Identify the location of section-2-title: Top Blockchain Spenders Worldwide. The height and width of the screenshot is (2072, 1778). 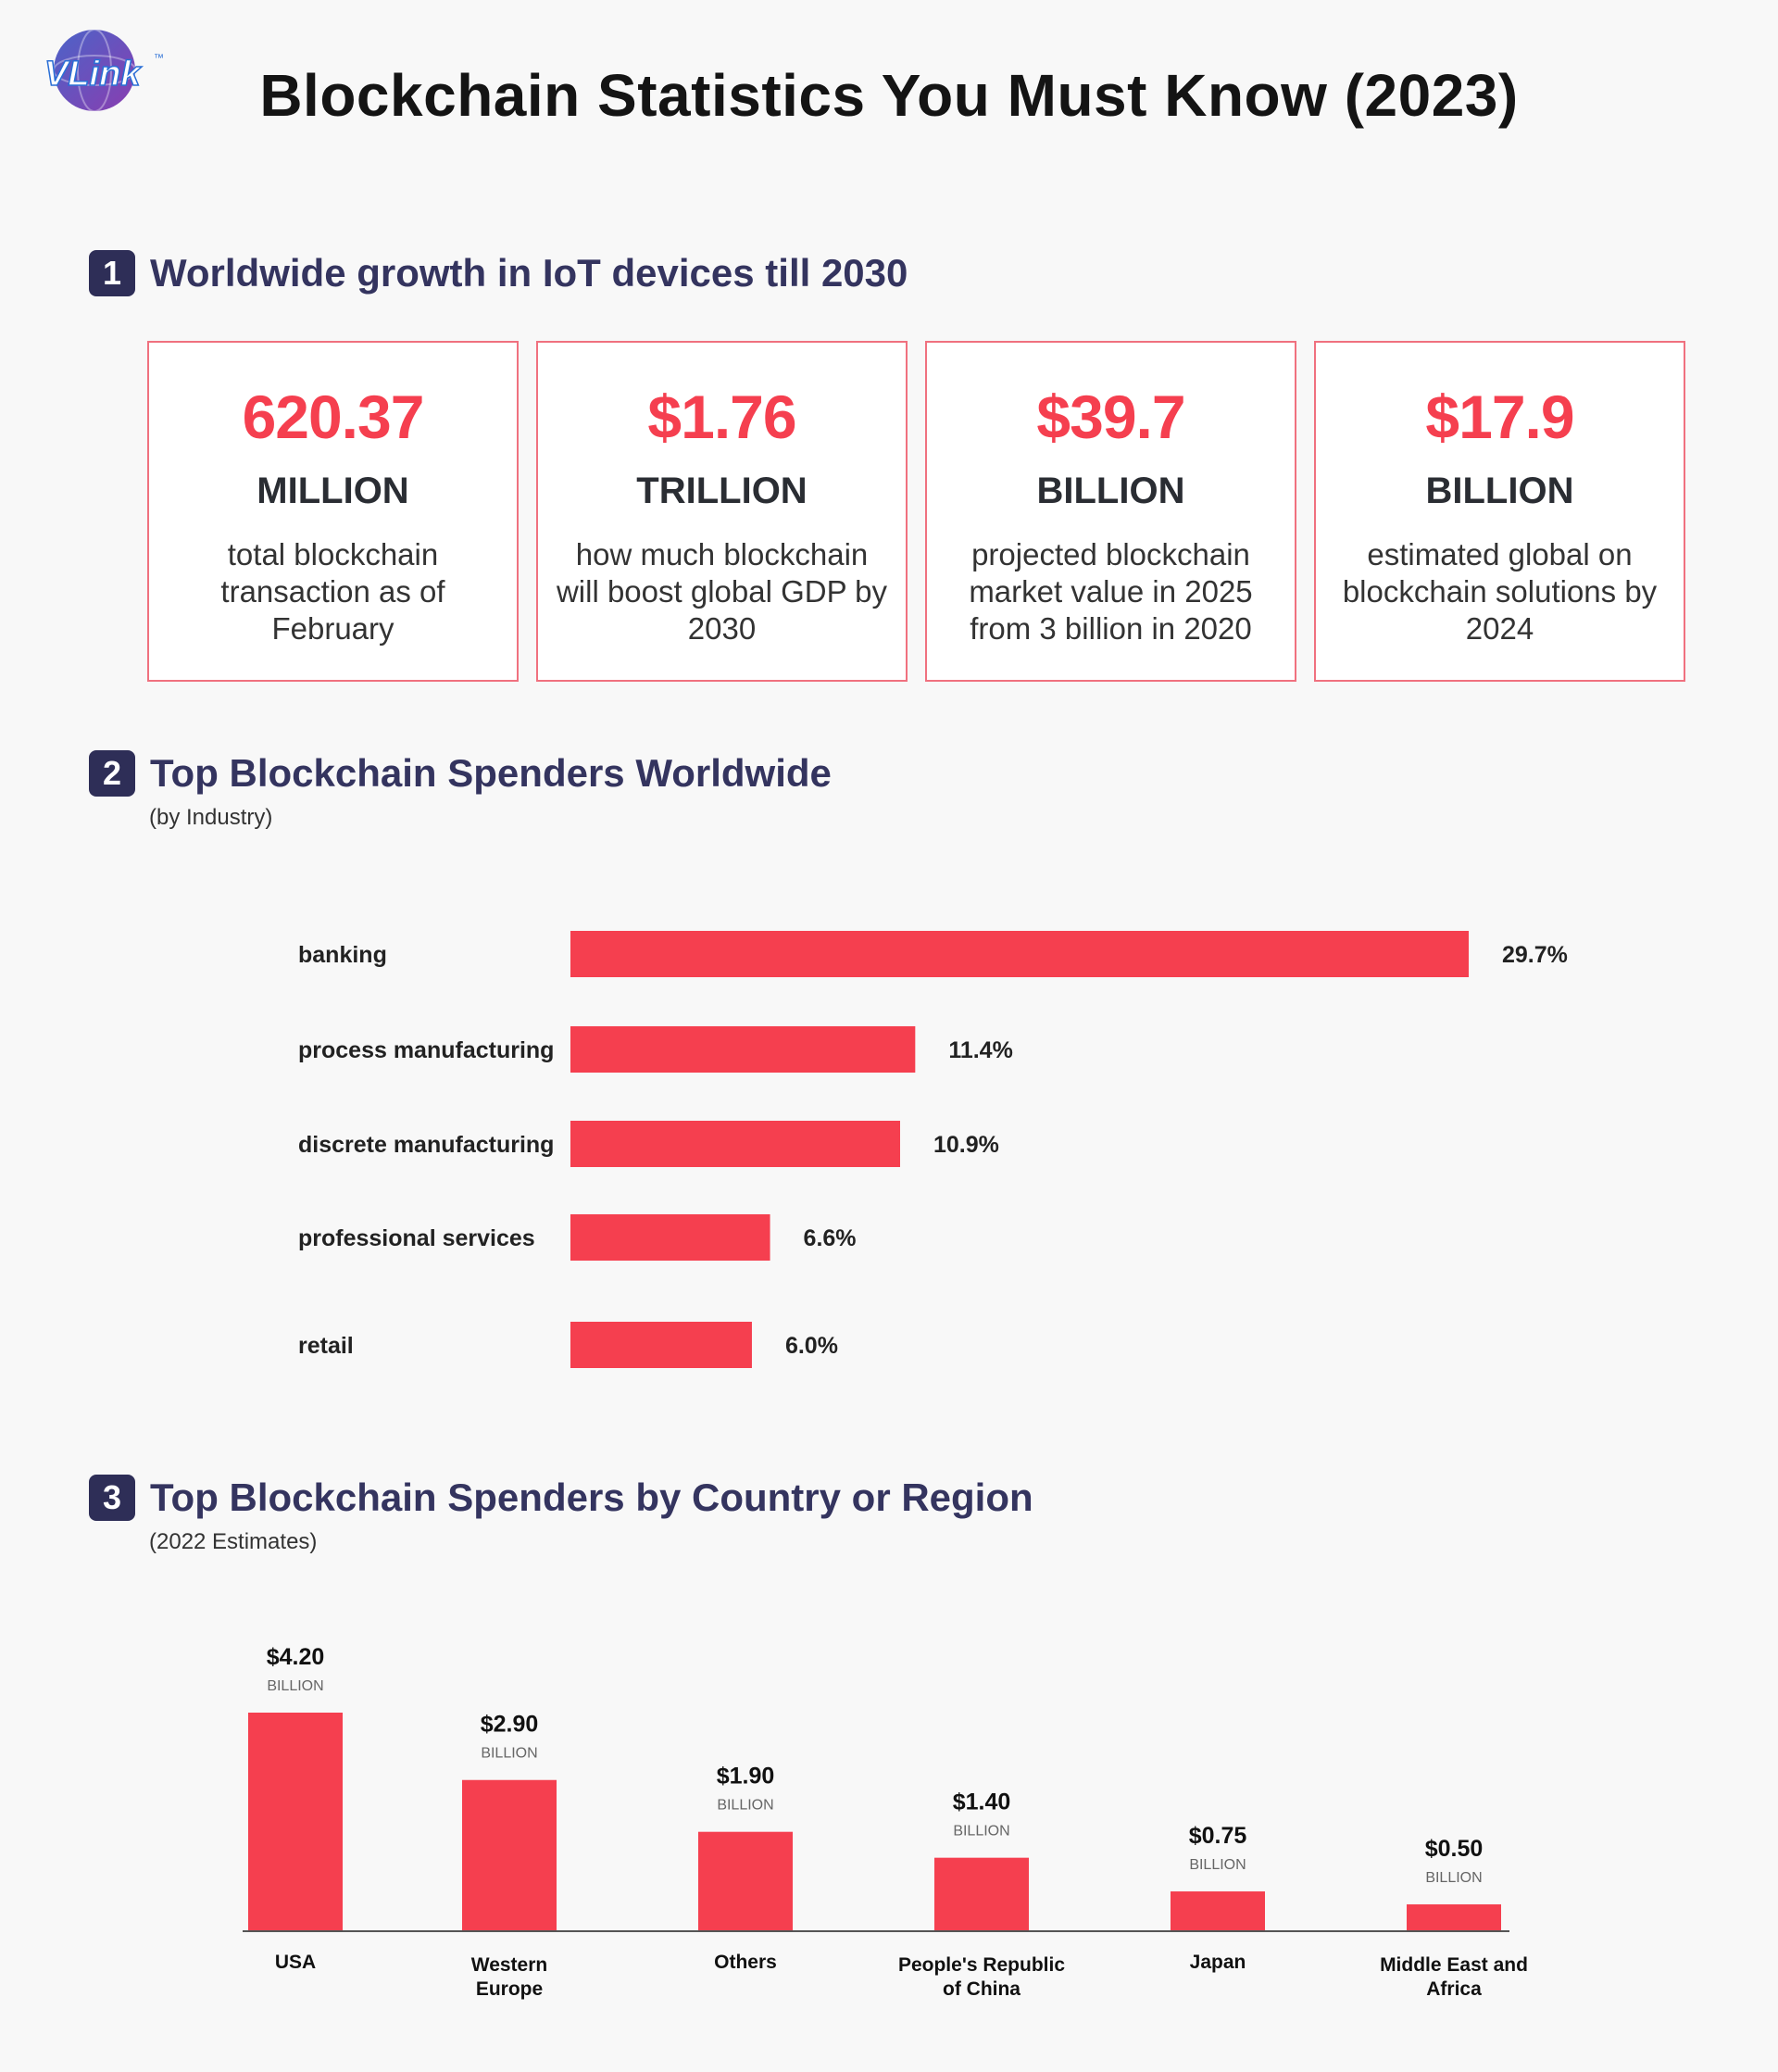
(491, 773).